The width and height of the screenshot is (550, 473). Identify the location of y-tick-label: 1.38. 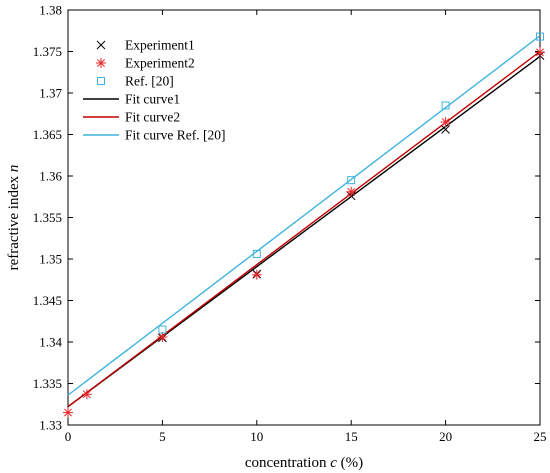
(50, 10).